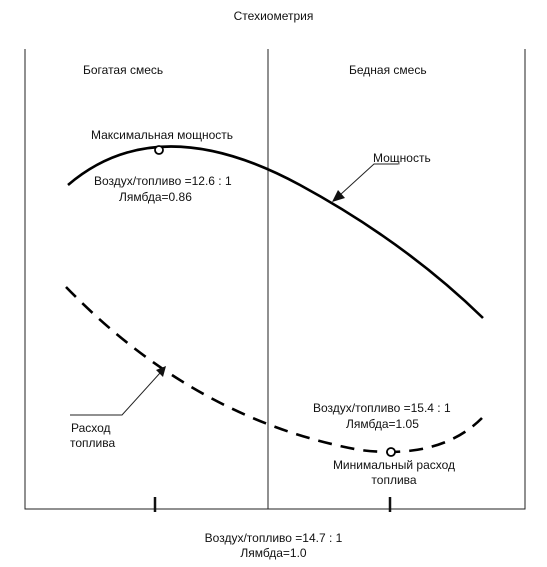  Describe the element at coordinates (382, 408) in the screenshot. I see `min-fuel-ratio: Воздух/топливо =15.4 : 1` at that location.